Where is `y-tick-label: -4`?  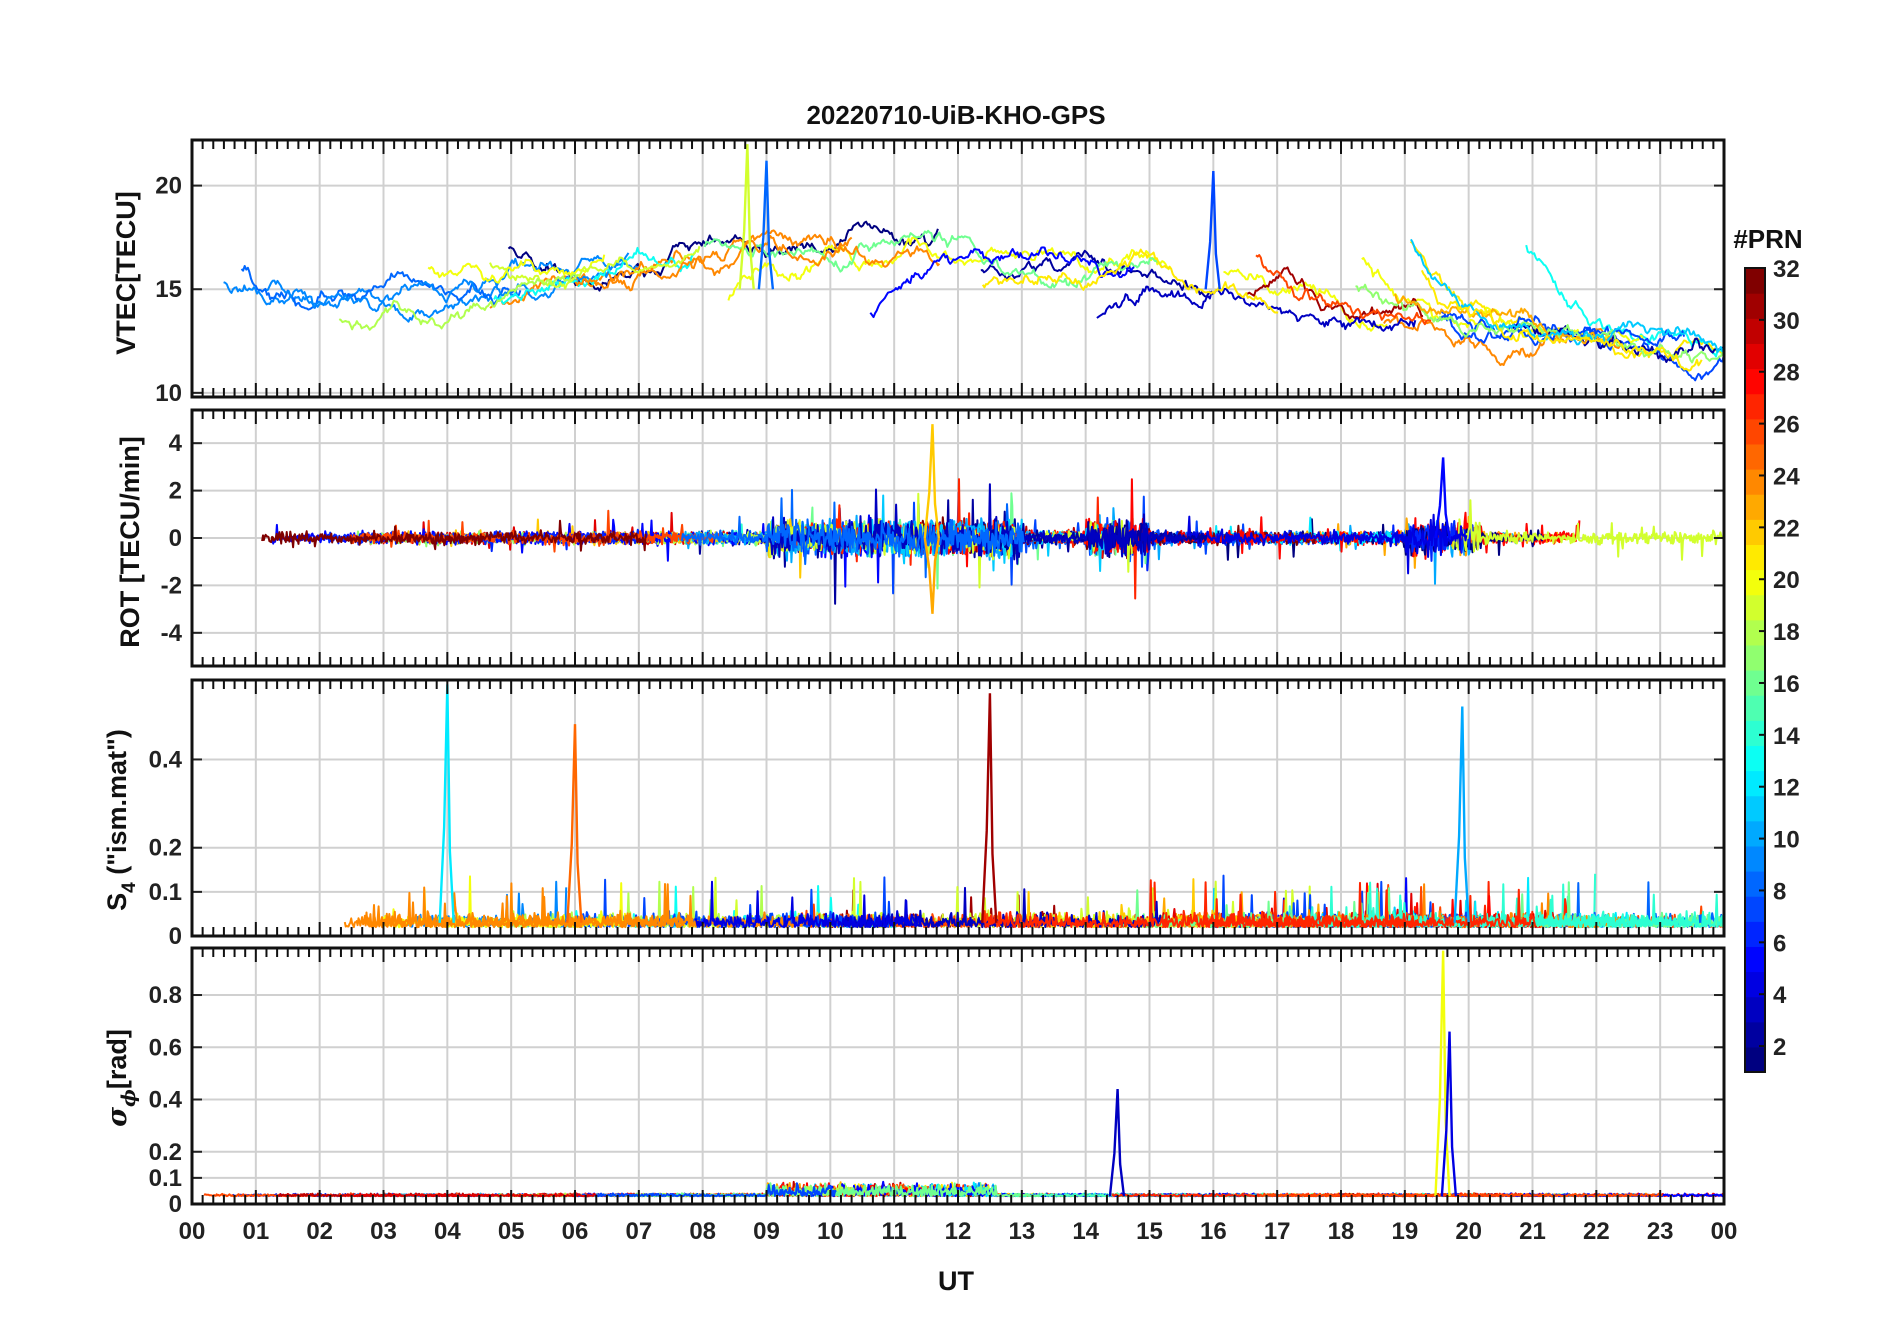
y-tick-label: -4 is located at coordinates (172, 633).